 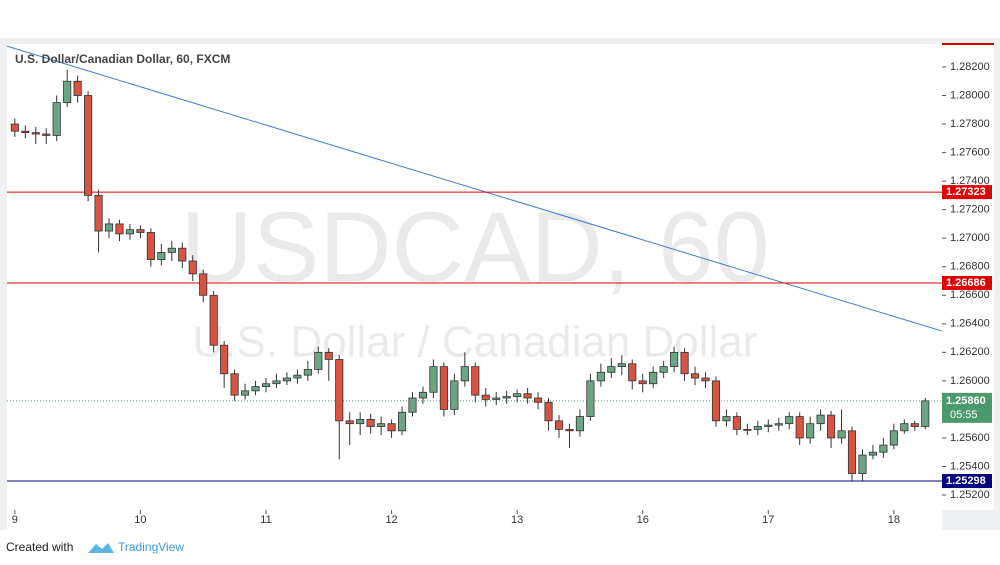 I want to click on level-label: 1.25298, so click(x=966, y=481).